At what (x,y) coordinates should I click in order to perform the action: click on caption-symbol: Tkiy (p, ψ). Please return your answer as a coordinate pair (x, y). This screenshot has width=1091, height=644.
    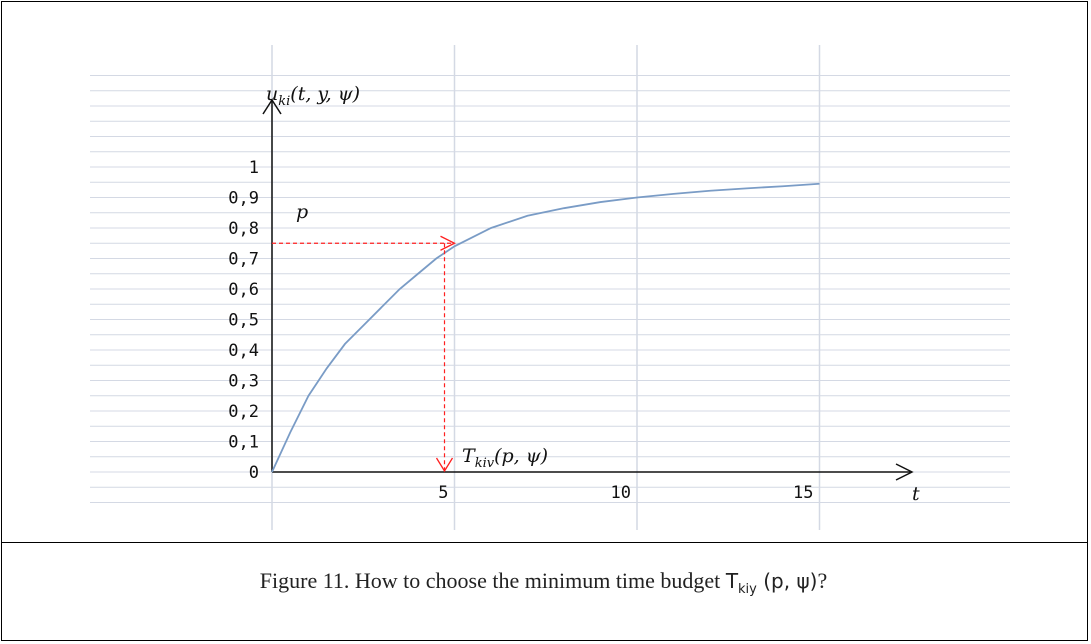
    Looking at the image, I should click on (771, 583).